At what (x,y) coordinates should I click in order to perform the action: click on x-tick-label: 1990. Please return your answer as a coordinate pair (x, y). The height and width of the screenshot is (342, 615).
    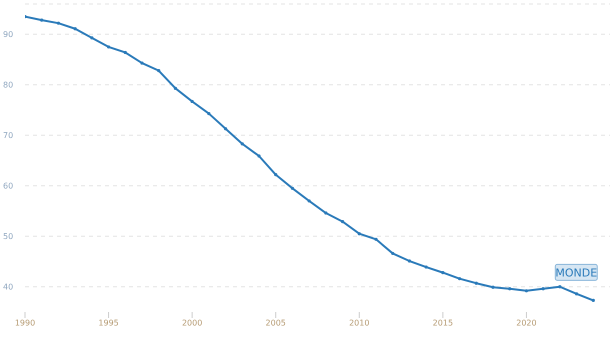
    Looking at the image, I should click on (25, 323).